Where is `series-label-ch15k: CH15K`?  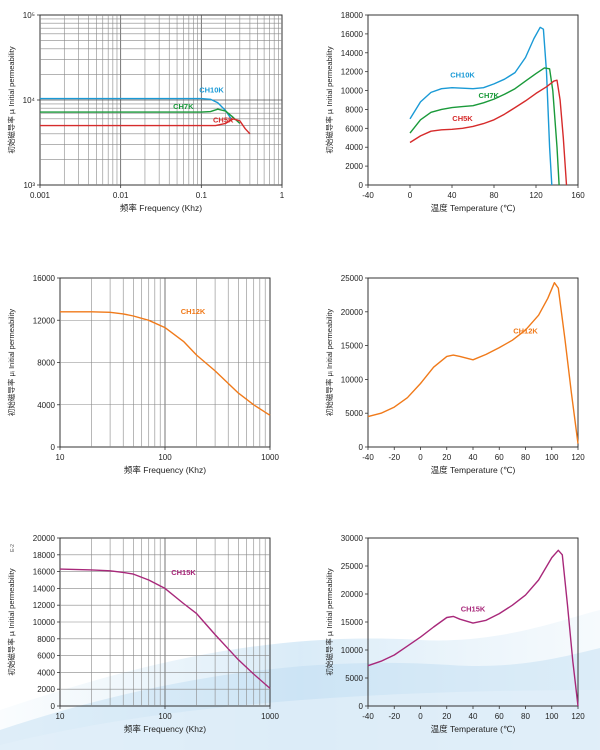
series-label-ch15k: CH15K is located at coordinates (473, 608).